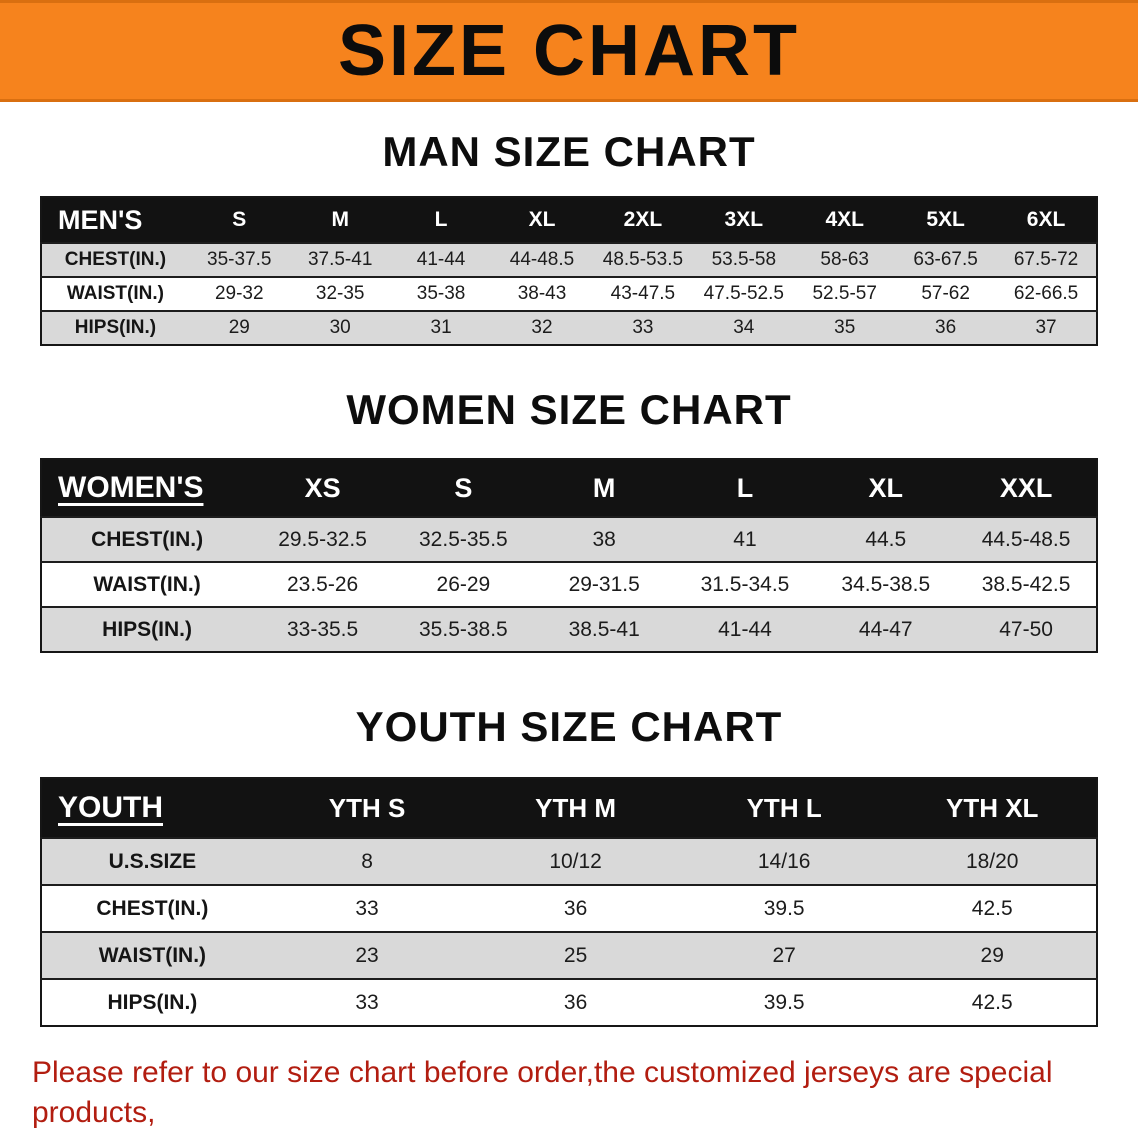 The width and height of the screenshot is (1138, 1132). I want to click on table-cell: 14/16, so click(784, 861).